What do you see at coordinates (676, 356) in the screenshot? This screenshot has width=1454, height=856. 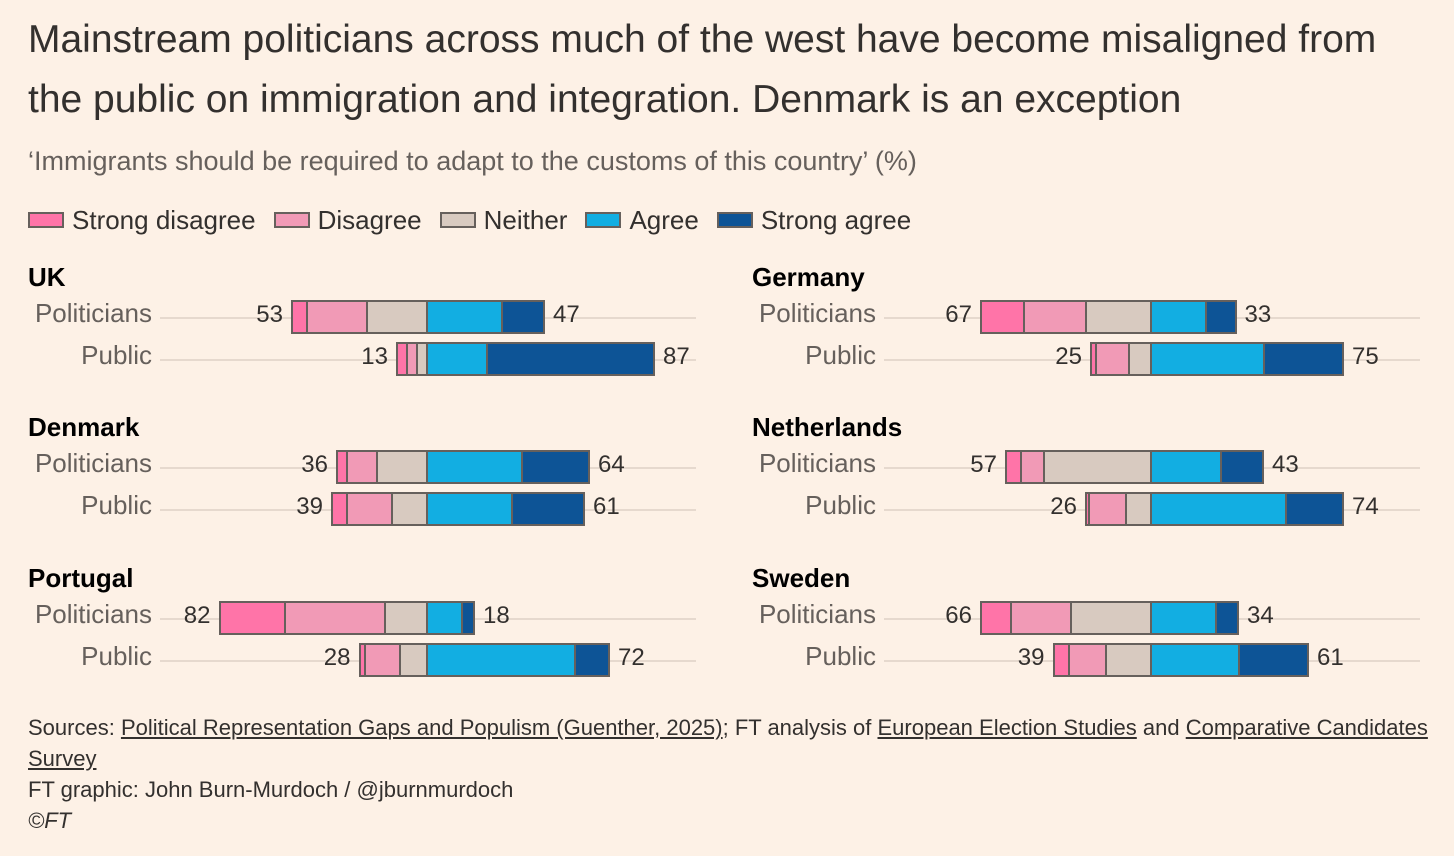 I see `agree-total-label: 87` at bounding box center [676, 356].